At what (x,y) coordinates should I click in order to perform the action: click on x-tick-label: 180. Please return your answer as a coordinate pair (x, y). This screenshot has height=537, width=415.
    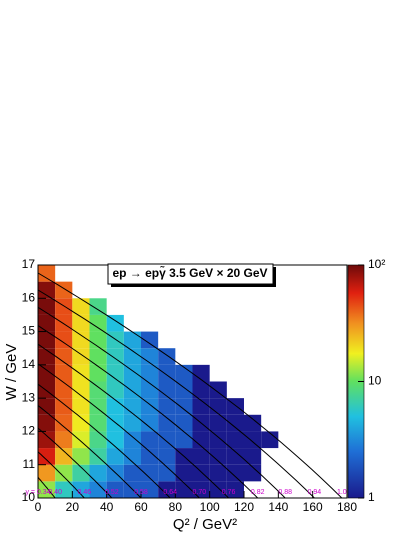
    Looking at the image, I should click on (347, 507).